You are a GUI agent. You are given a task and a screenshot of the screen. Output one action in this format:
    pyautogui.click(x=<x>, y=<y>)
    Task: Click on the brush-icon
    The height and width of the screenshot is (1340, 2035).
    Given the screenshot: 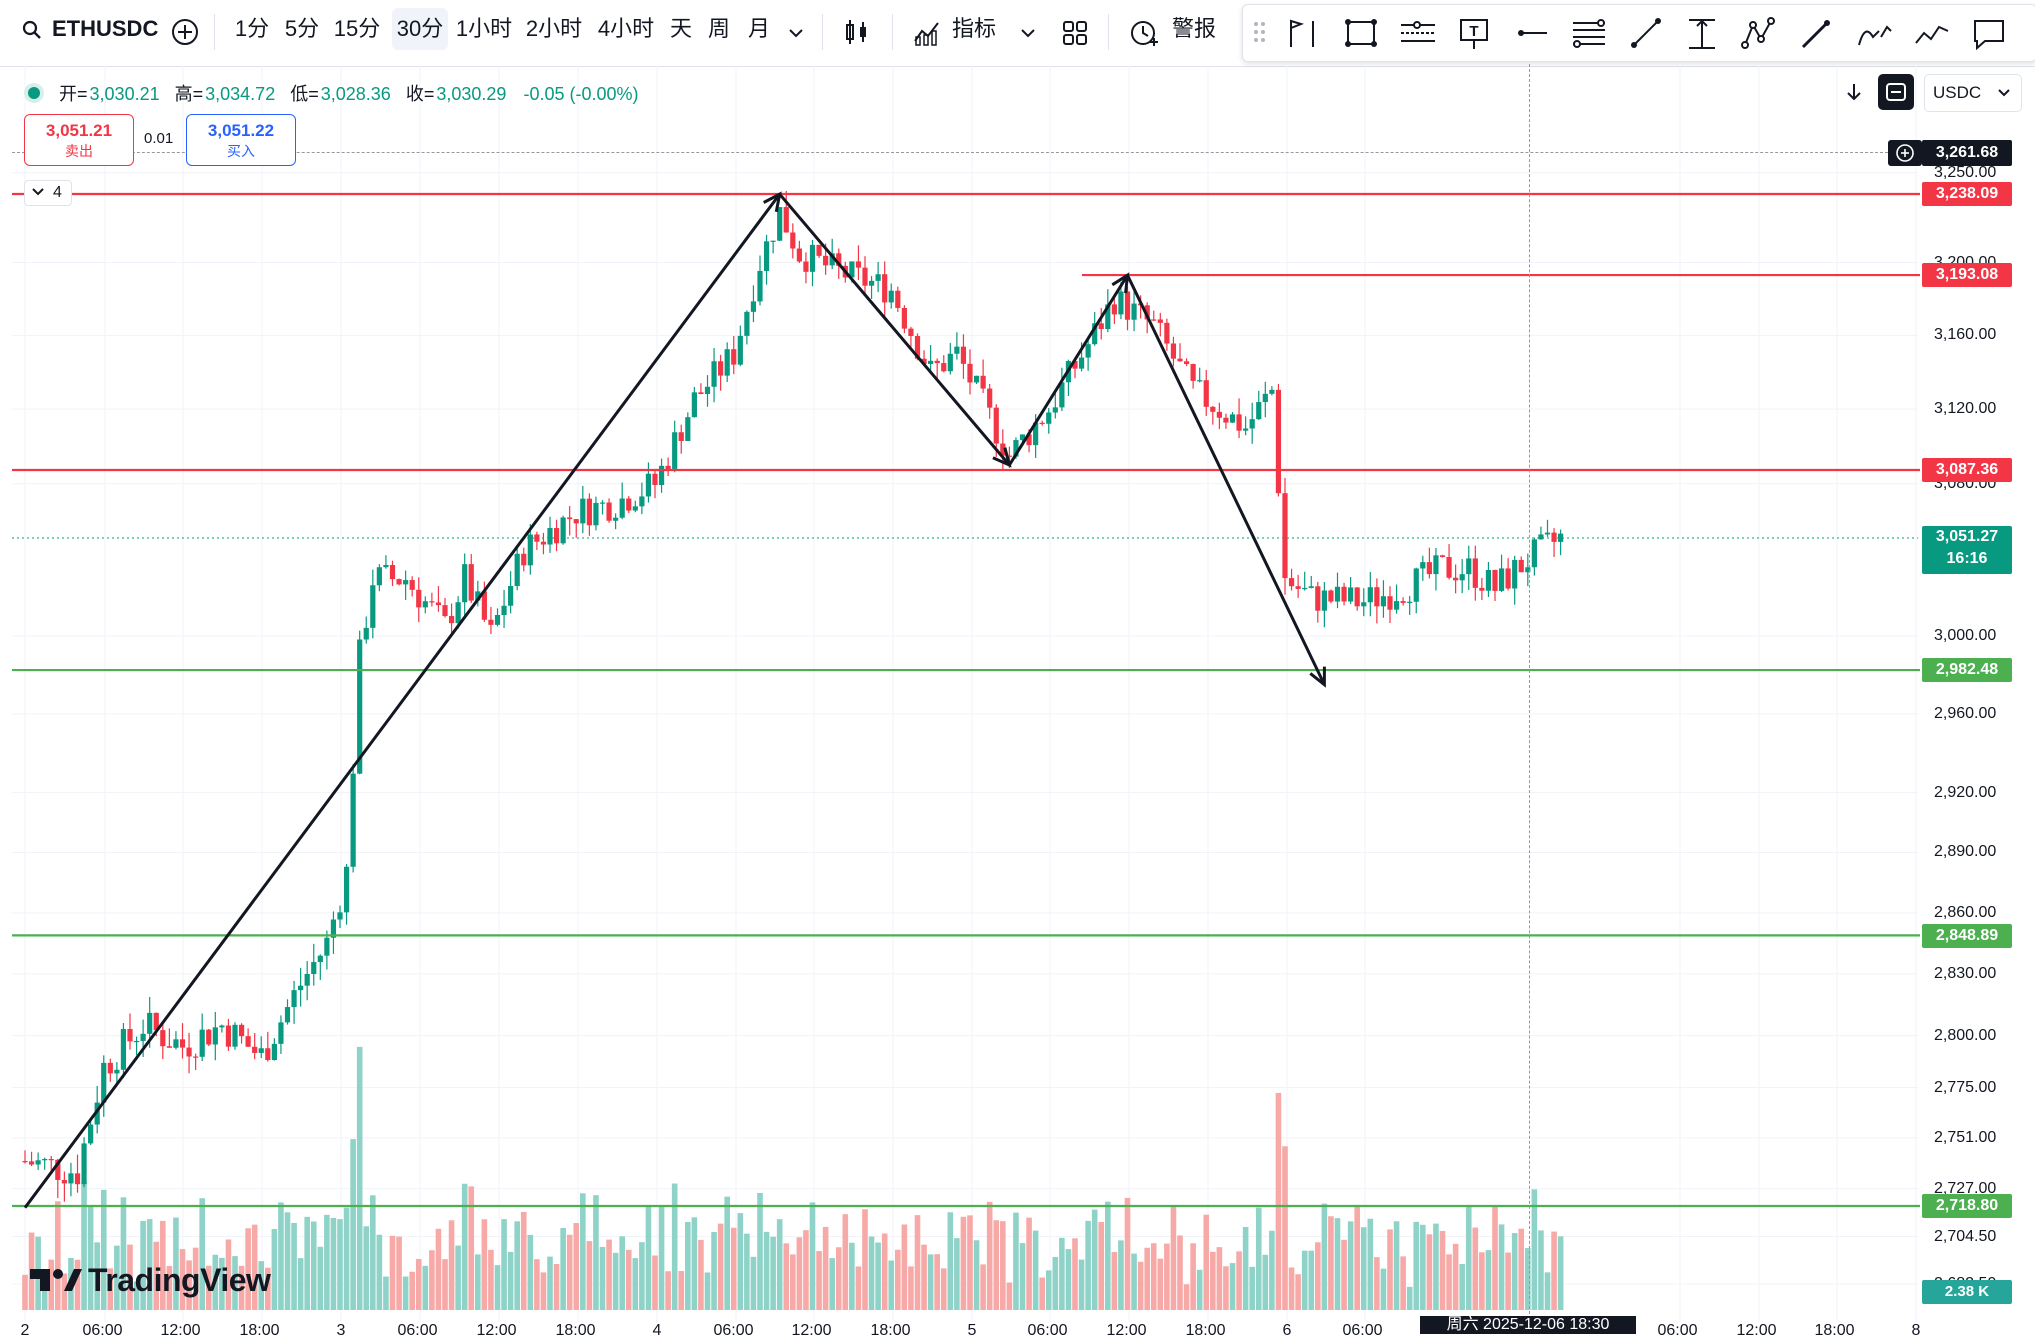 What is the action you would take?
    pyautogui.click(x=1816, y=36)
    